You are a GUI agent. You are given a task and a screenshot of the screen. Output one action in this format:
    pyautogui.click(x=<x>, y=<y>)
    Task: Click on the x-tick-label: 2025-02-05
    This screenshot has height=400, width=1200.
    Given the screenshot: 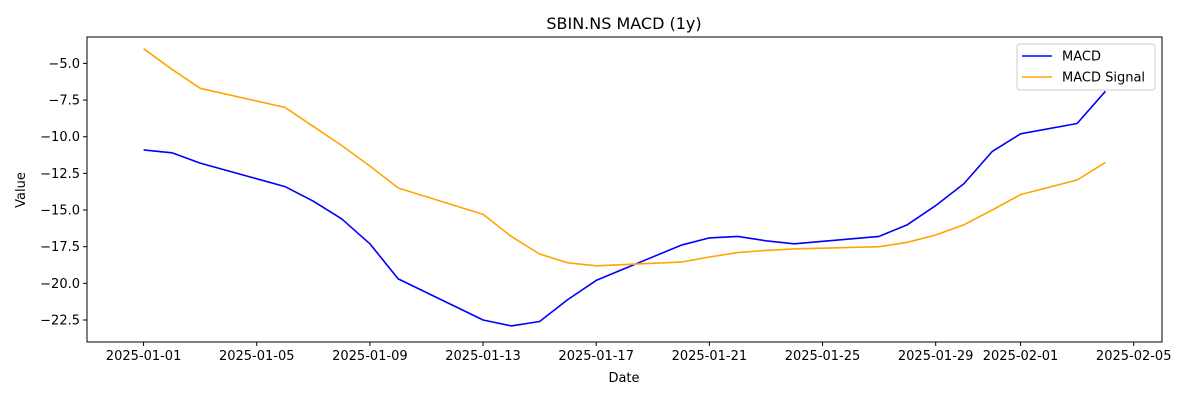 What is the action you would take?
    pyautogui.click(x=1134, y=356)
    